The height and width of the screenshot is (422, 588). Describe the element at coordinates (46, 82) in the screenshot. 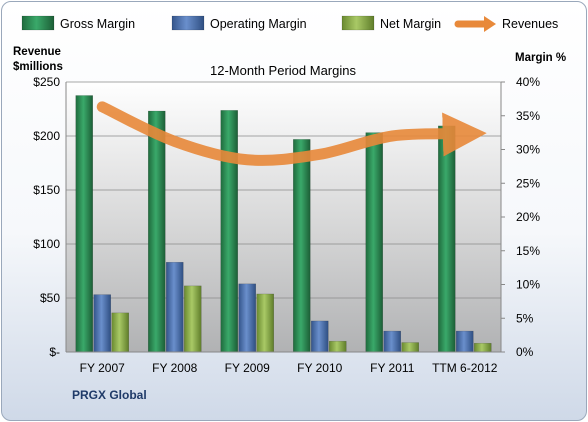

I see `left-tick-label: $250` at that location.